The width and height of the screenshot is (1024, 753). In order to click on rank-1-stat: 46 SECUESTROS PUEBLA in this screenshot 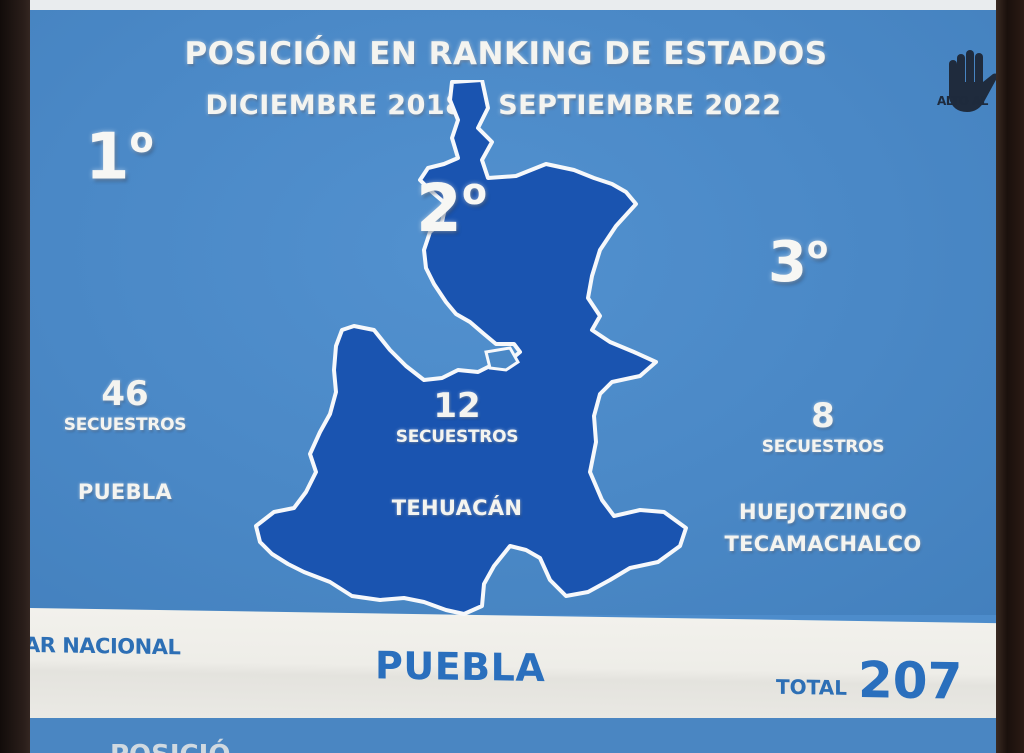, I will do `click(125, 441)`.